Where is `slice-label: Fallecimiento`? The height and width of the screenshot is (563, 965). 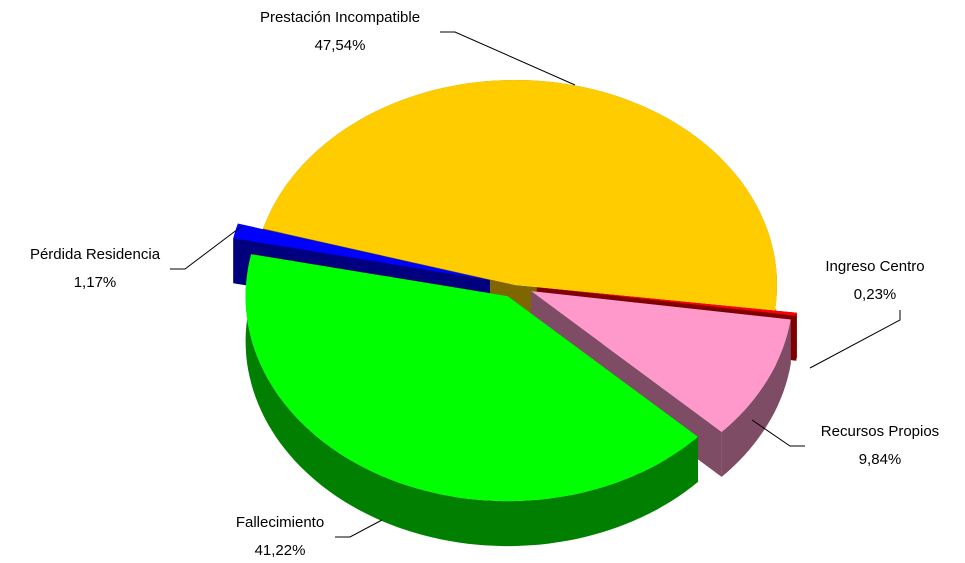
slice-label: Fallecimiento is located at coordinates (280, 522).